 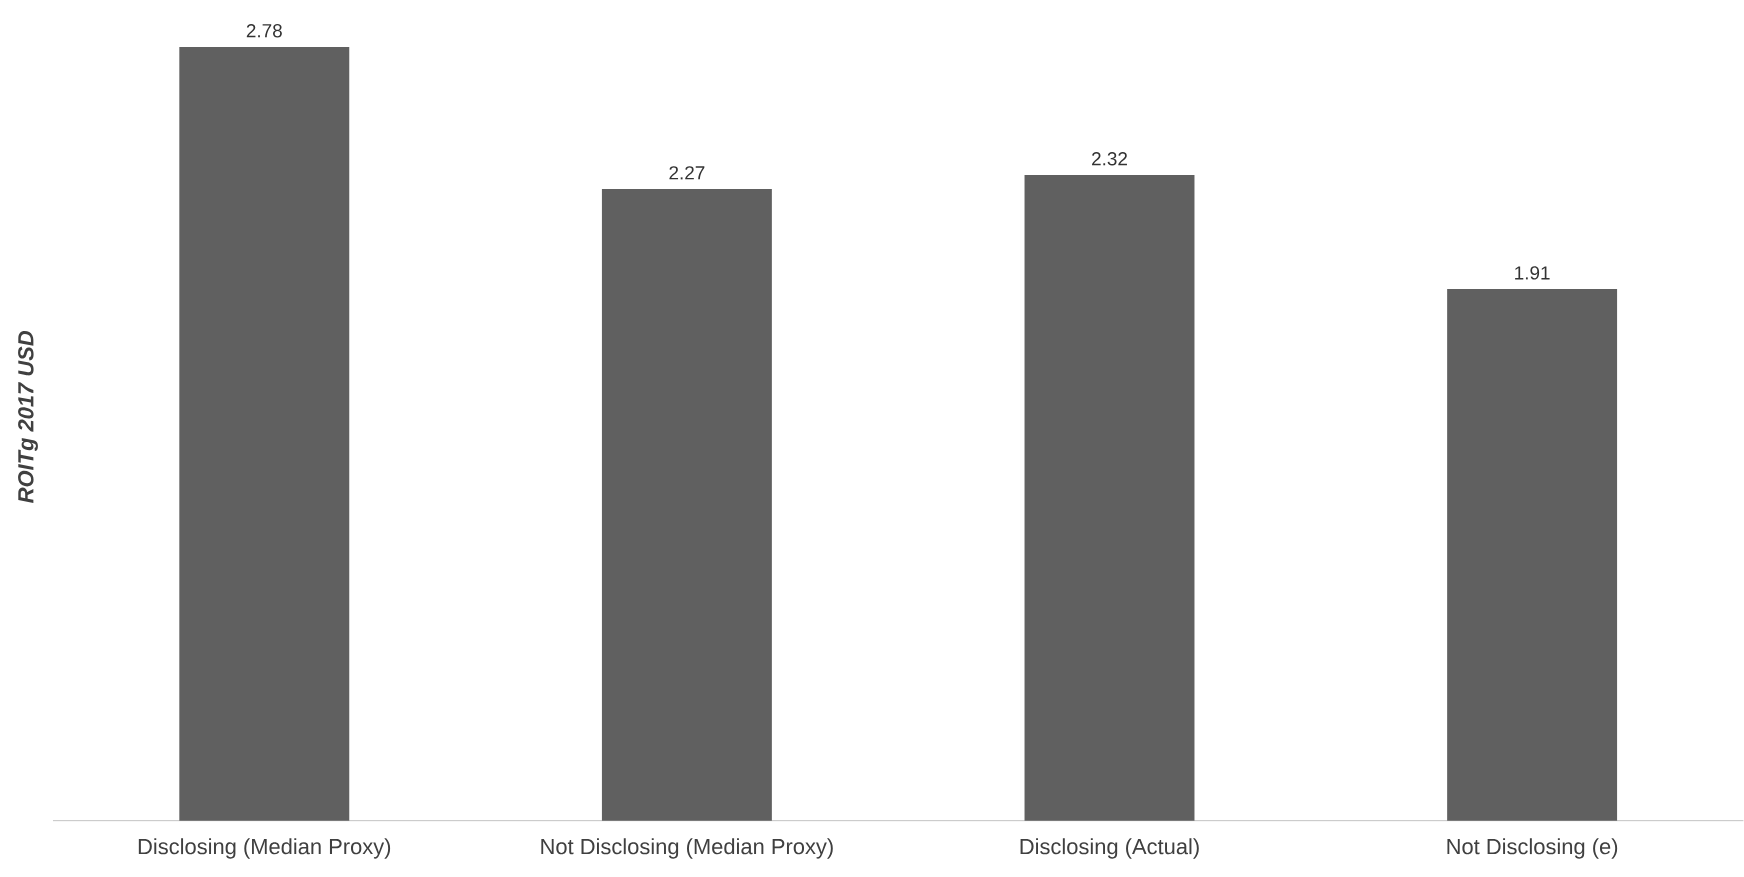 What do you see at coordinates (1109, 848) in the screenshot?
I see `x-tick-label: Disclosing (Actual)` at bounding box center [1109, 848].